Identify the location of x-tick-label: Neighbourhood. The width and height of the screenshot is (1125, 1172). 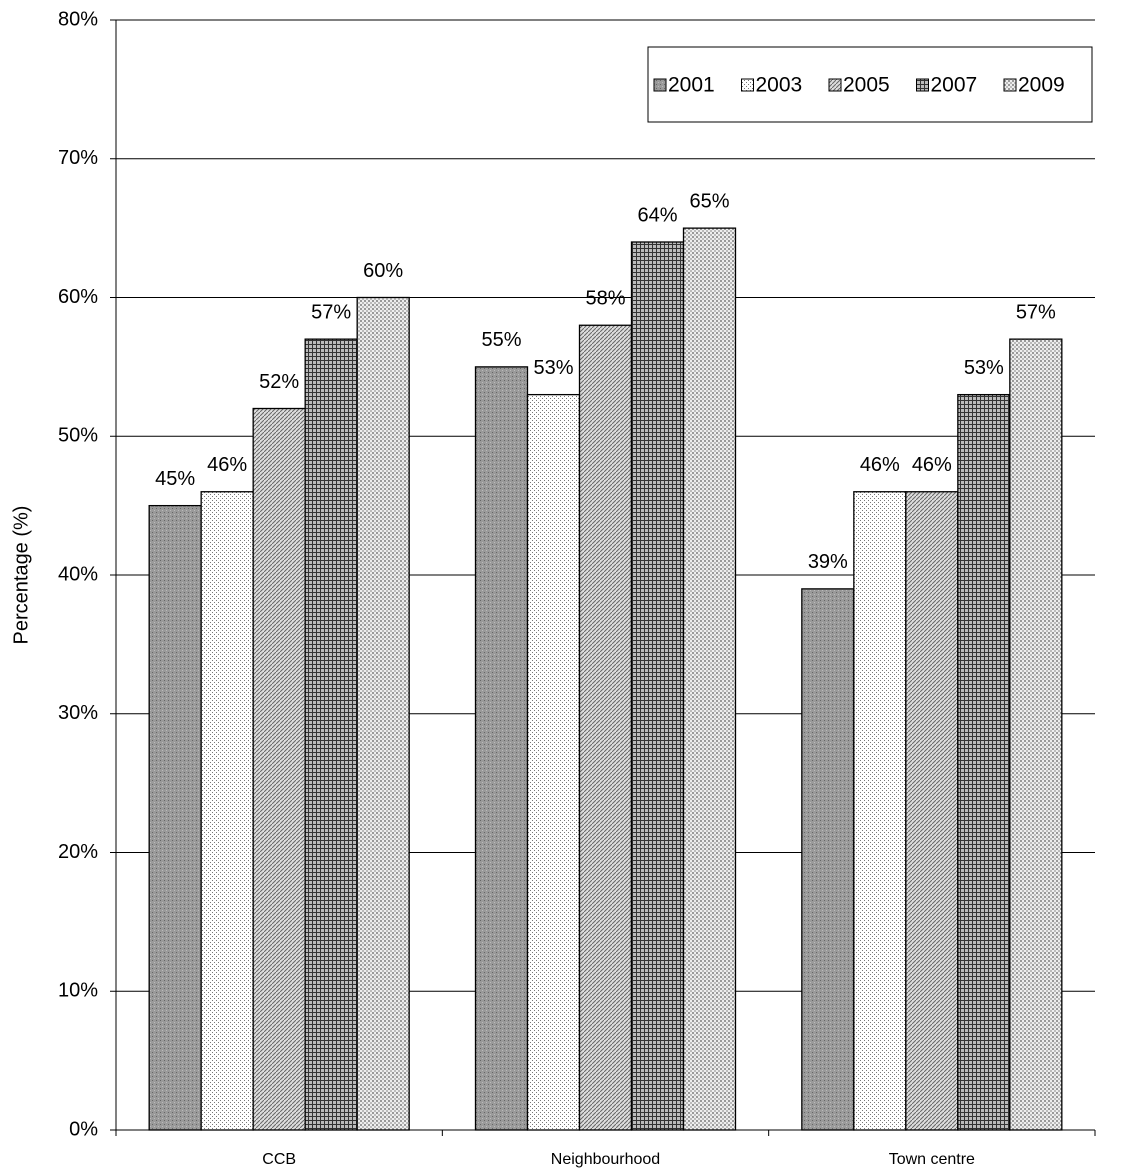
(605, 1159).